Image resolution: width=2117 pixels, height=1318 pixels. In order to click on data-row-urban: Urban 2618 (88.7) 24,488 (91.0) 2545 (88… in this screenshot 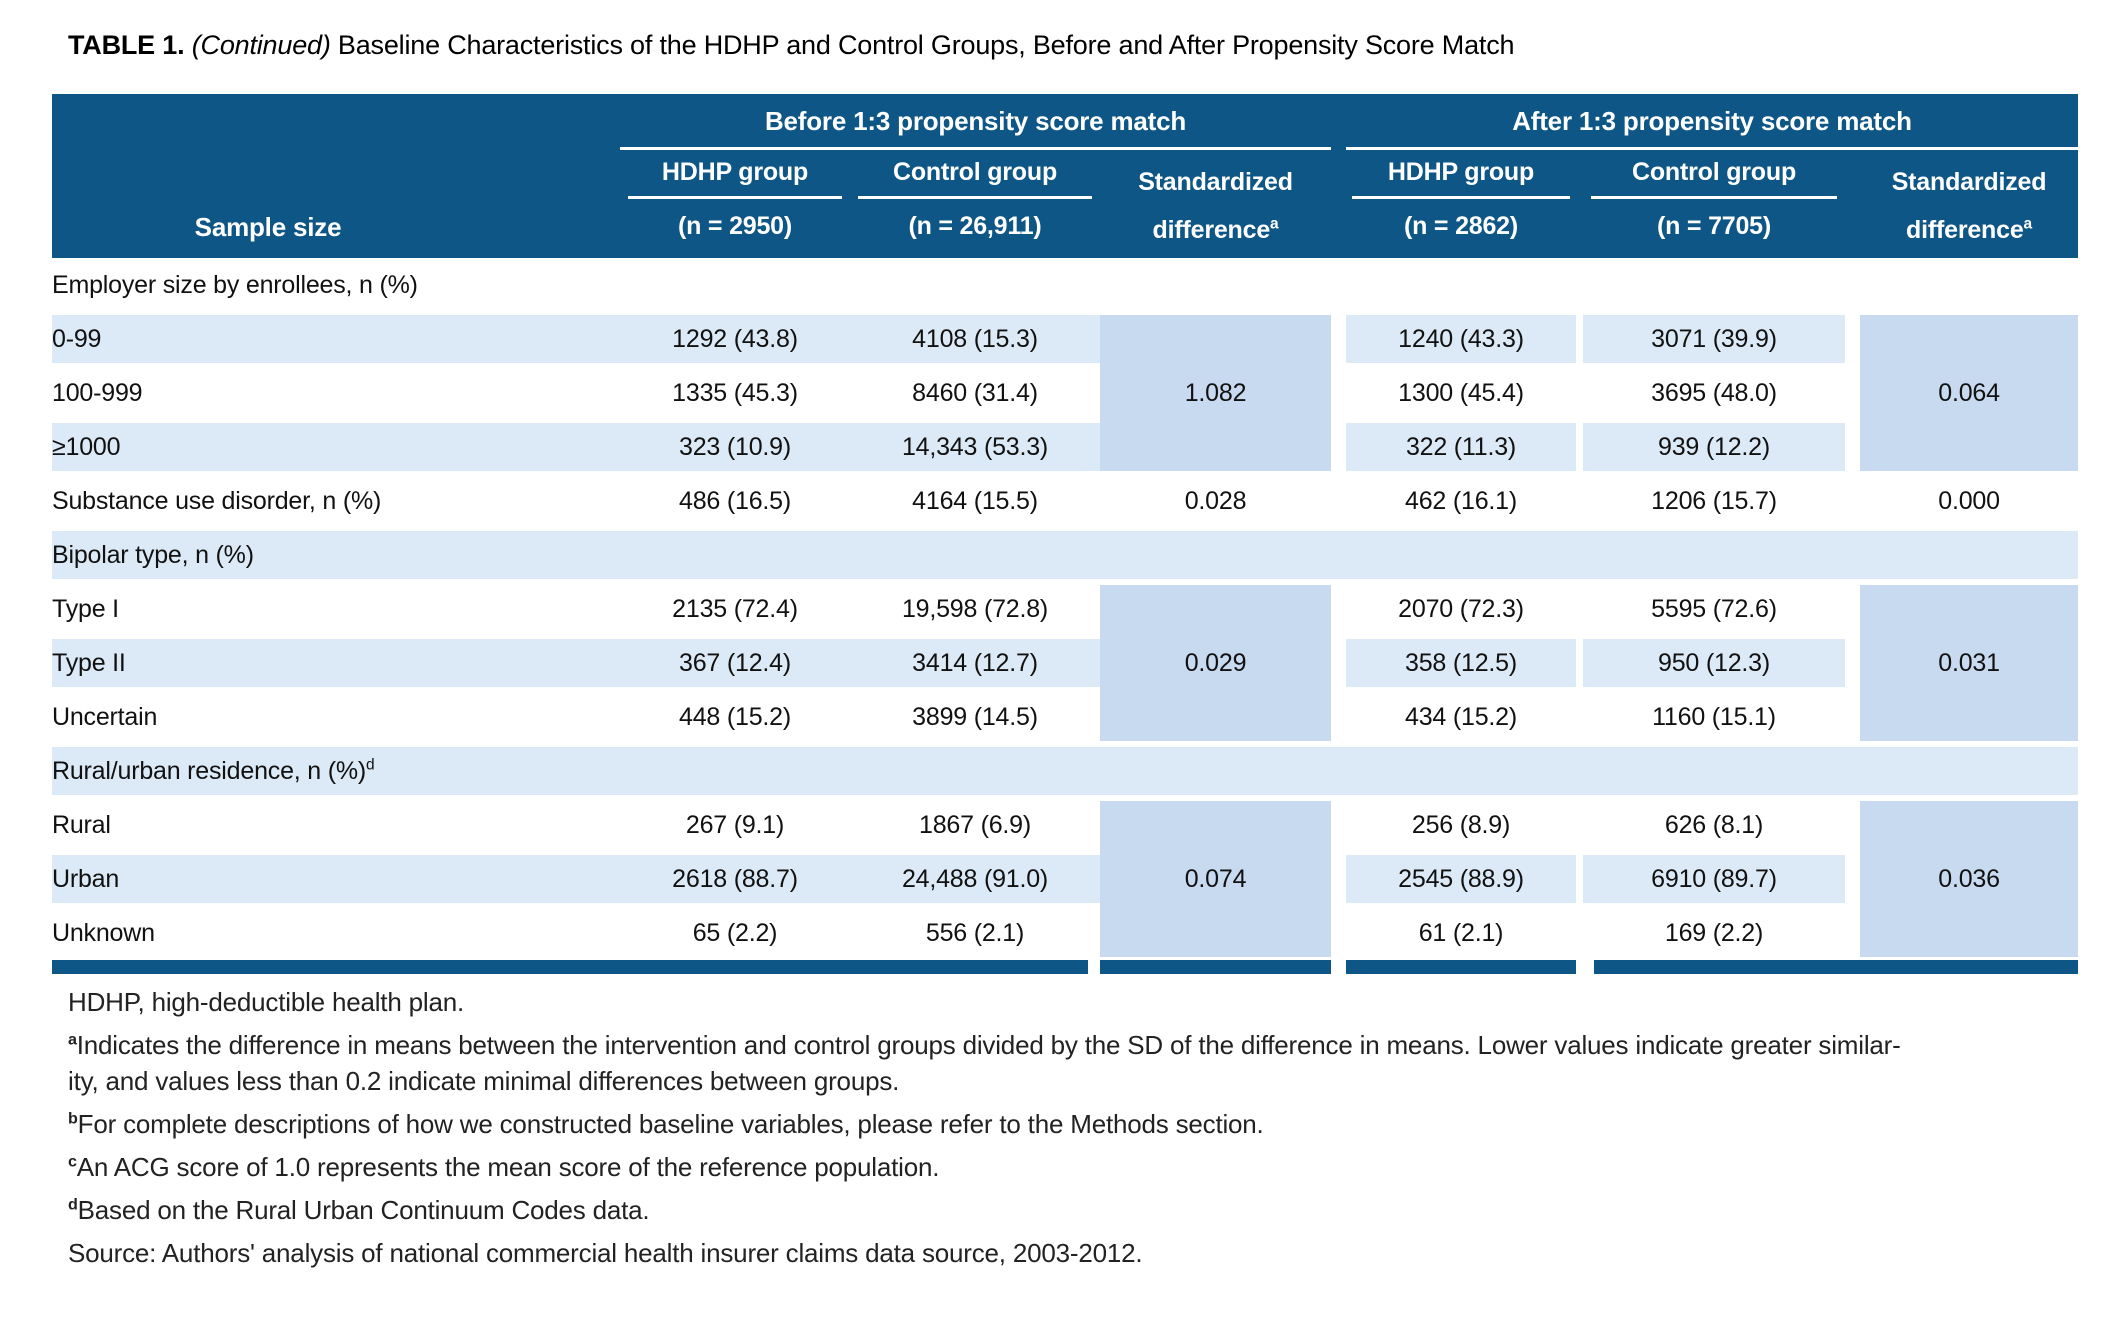, I will do `click(1065, 879)`.